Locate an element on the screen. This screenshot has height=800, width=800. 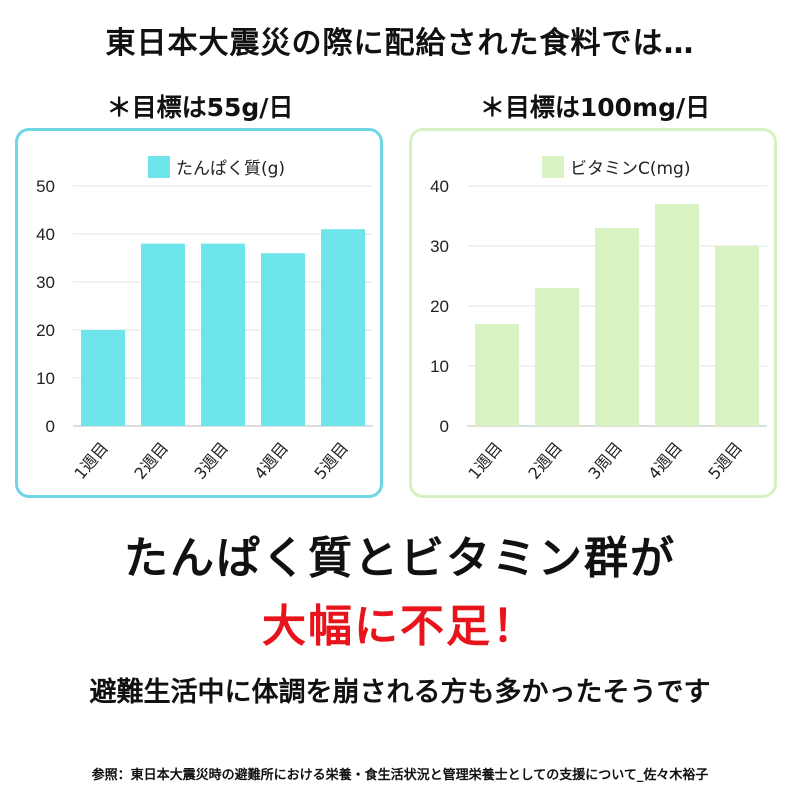
shortage-alert: 大幅に不足！ is located at coordinates (400, 626).